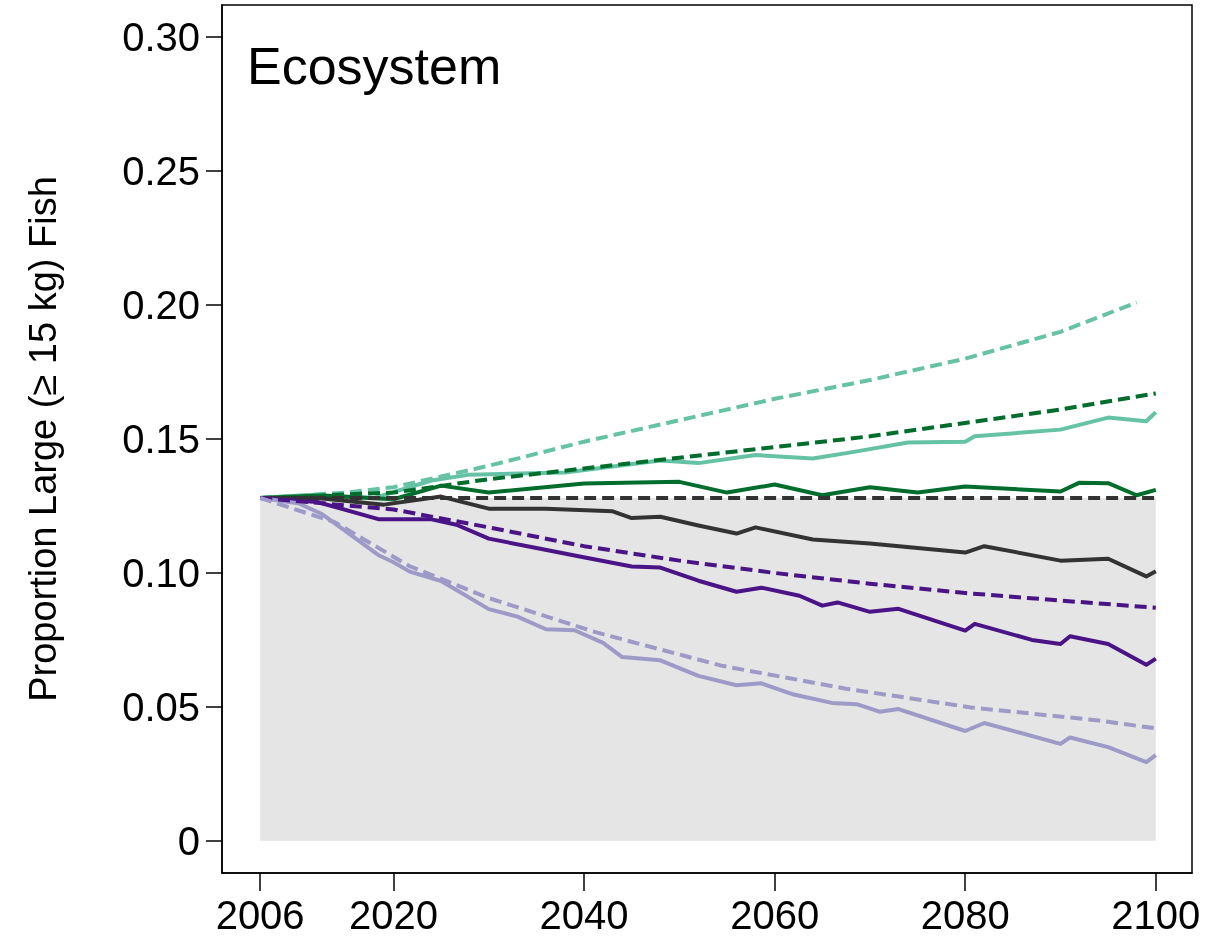  I want to click on y-axis-title: Proportion Large (≥ 15 kg) Fish, so click(43, 439).